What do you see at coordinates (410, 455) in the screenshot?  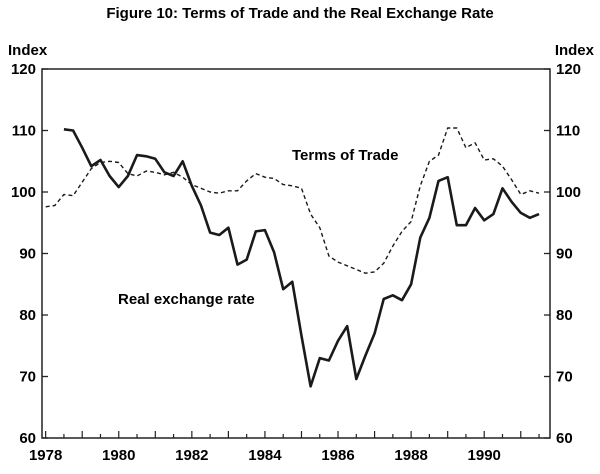 I see `x-tick-label: 1988` at bounding box center [410, 455].